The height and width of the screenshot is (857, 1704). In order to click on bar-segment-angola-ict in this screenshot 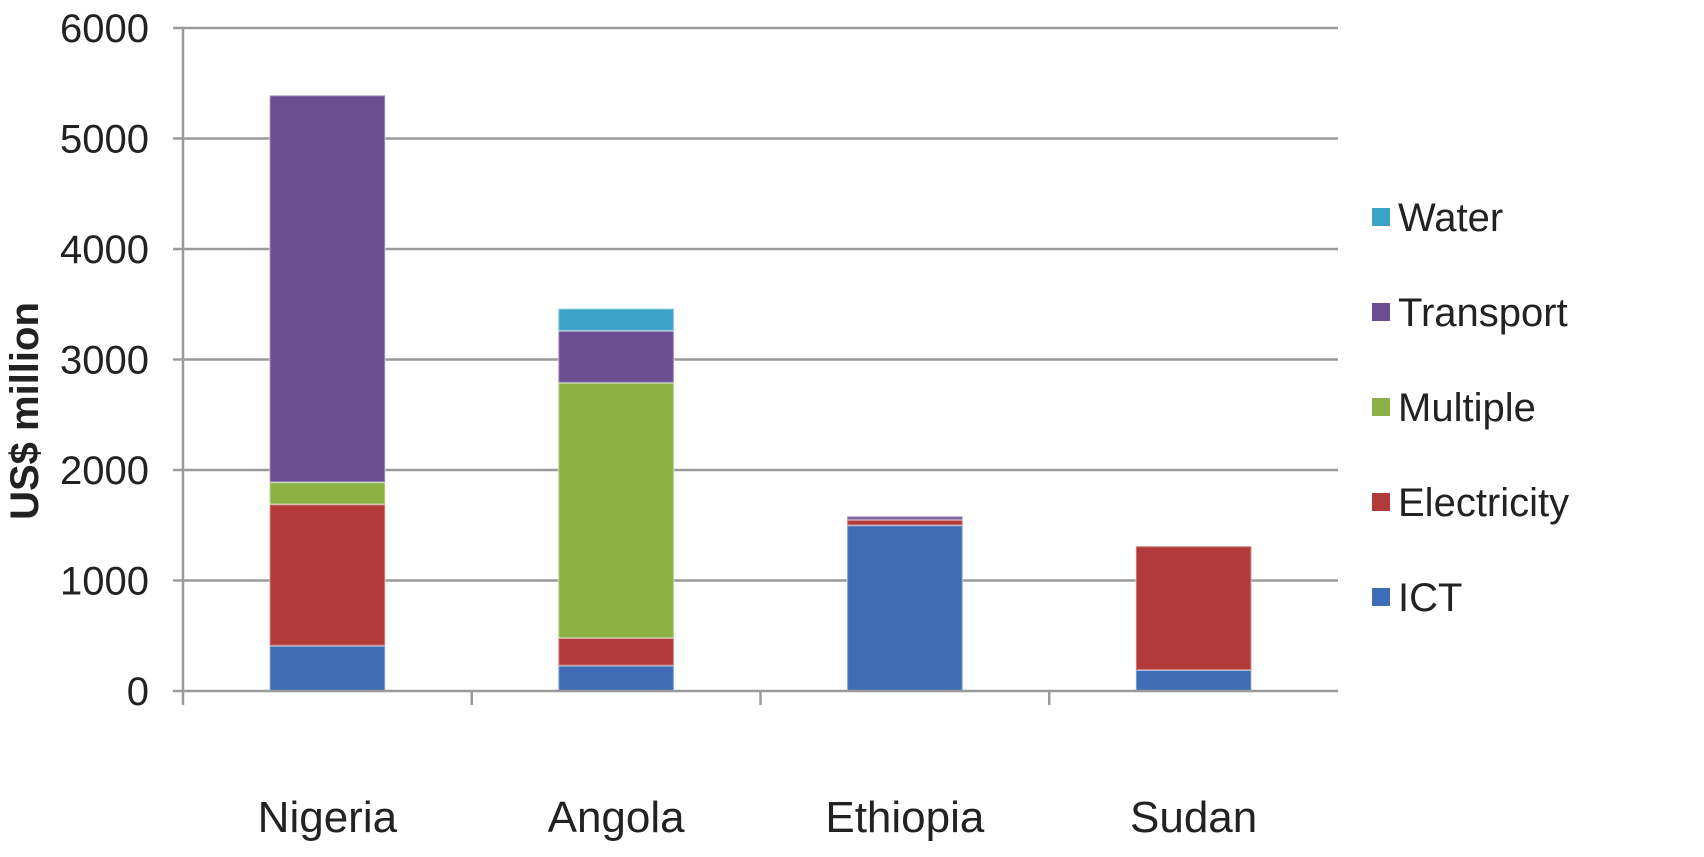, I will do `click(616, 678)`.